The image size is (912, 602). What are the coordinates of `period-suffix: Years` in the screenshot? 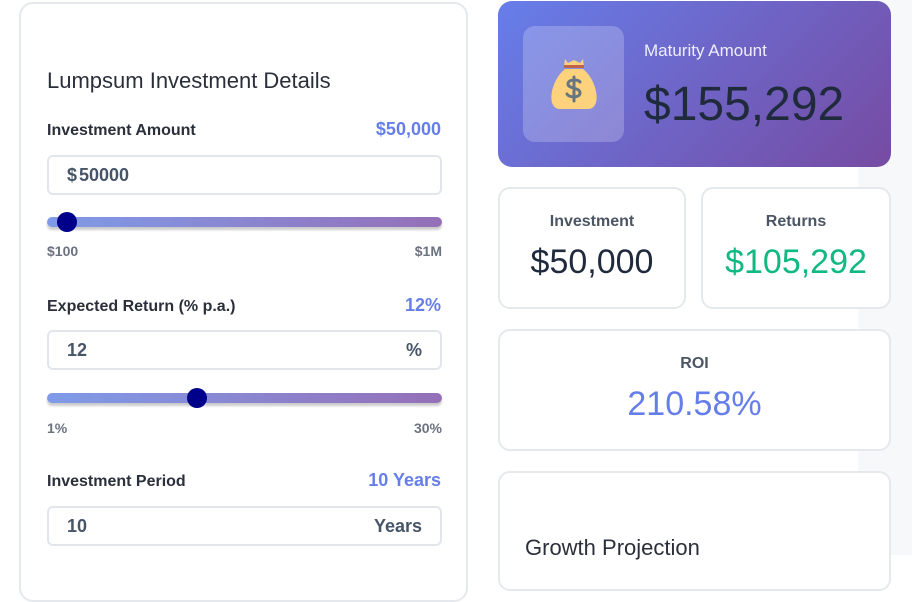 It's located at (397, 525).